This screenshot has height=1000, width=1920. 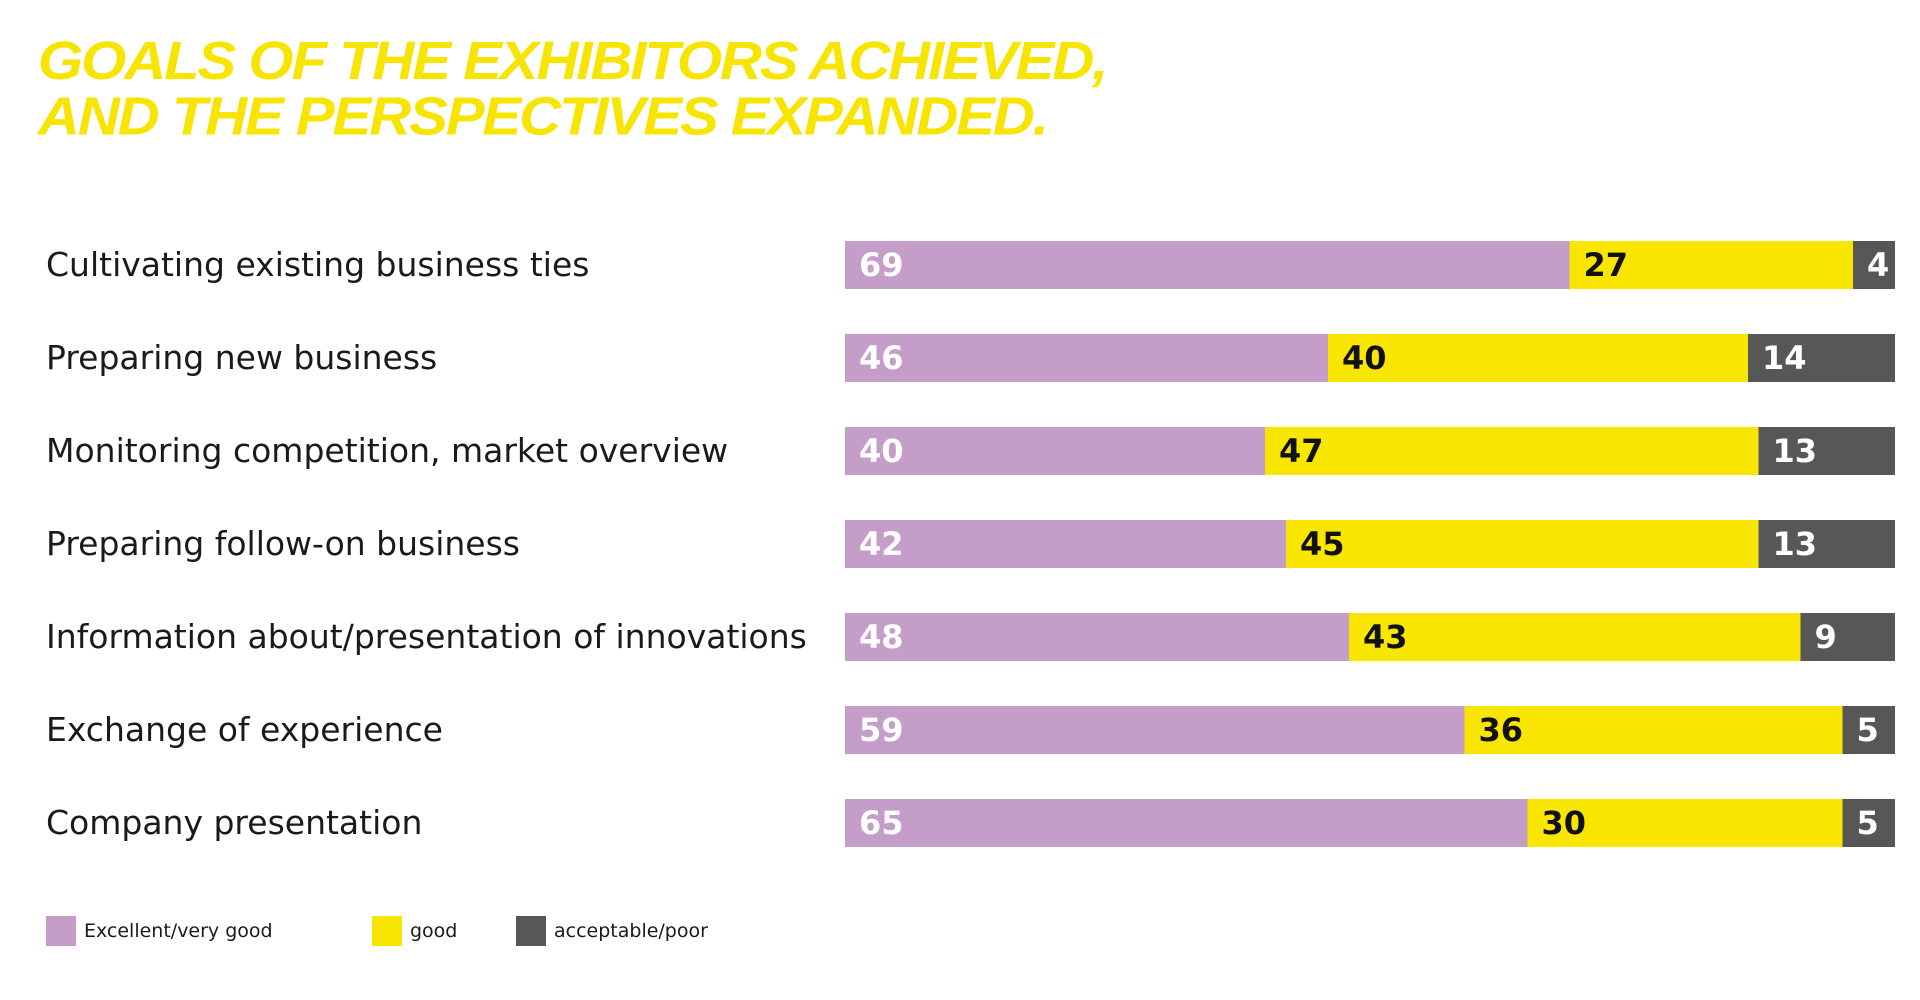 I want to click on data-label-good: 30, so click(x=1564, y=823).